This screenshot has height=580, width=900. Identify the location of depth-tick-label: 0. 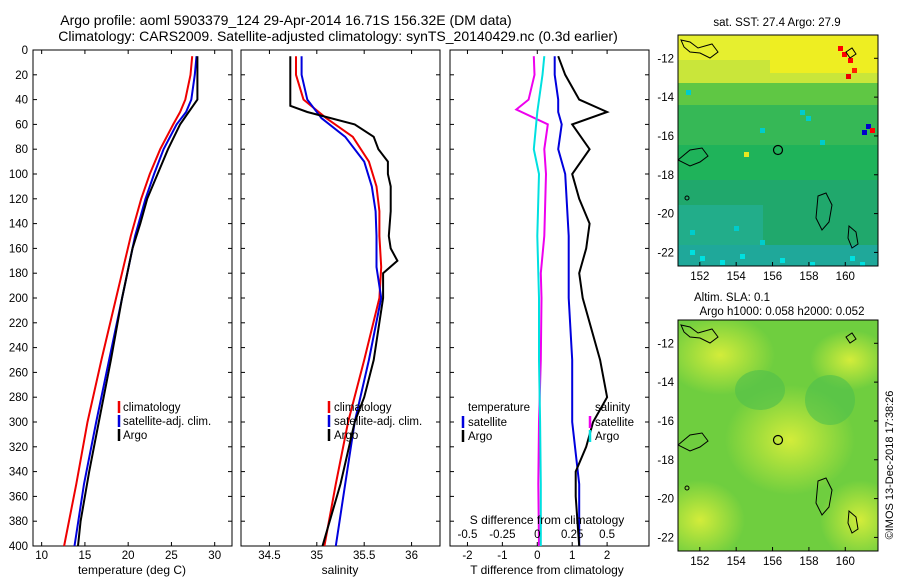
(25, 51).